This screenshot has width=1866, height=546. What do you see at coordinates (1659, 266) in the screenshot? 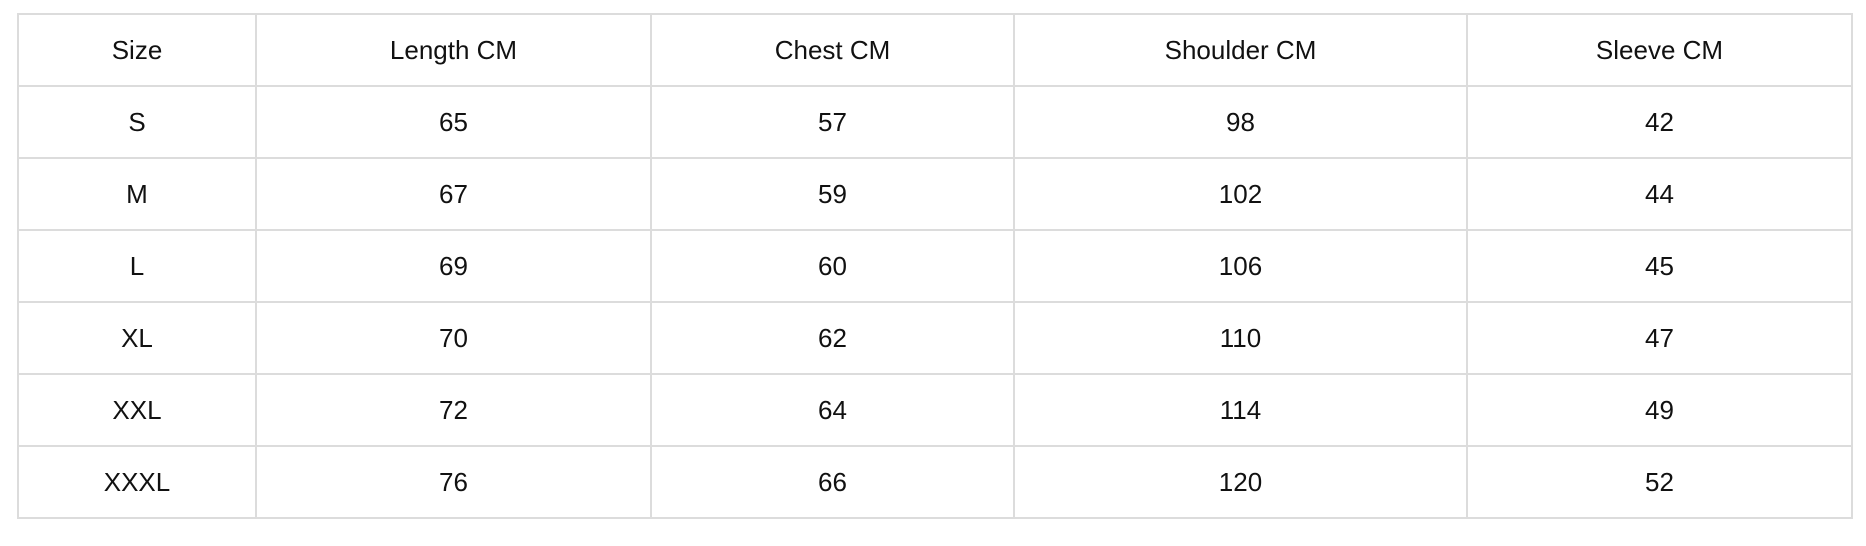
I see `measure-cell: 45` at bounding box center [1659, 266].